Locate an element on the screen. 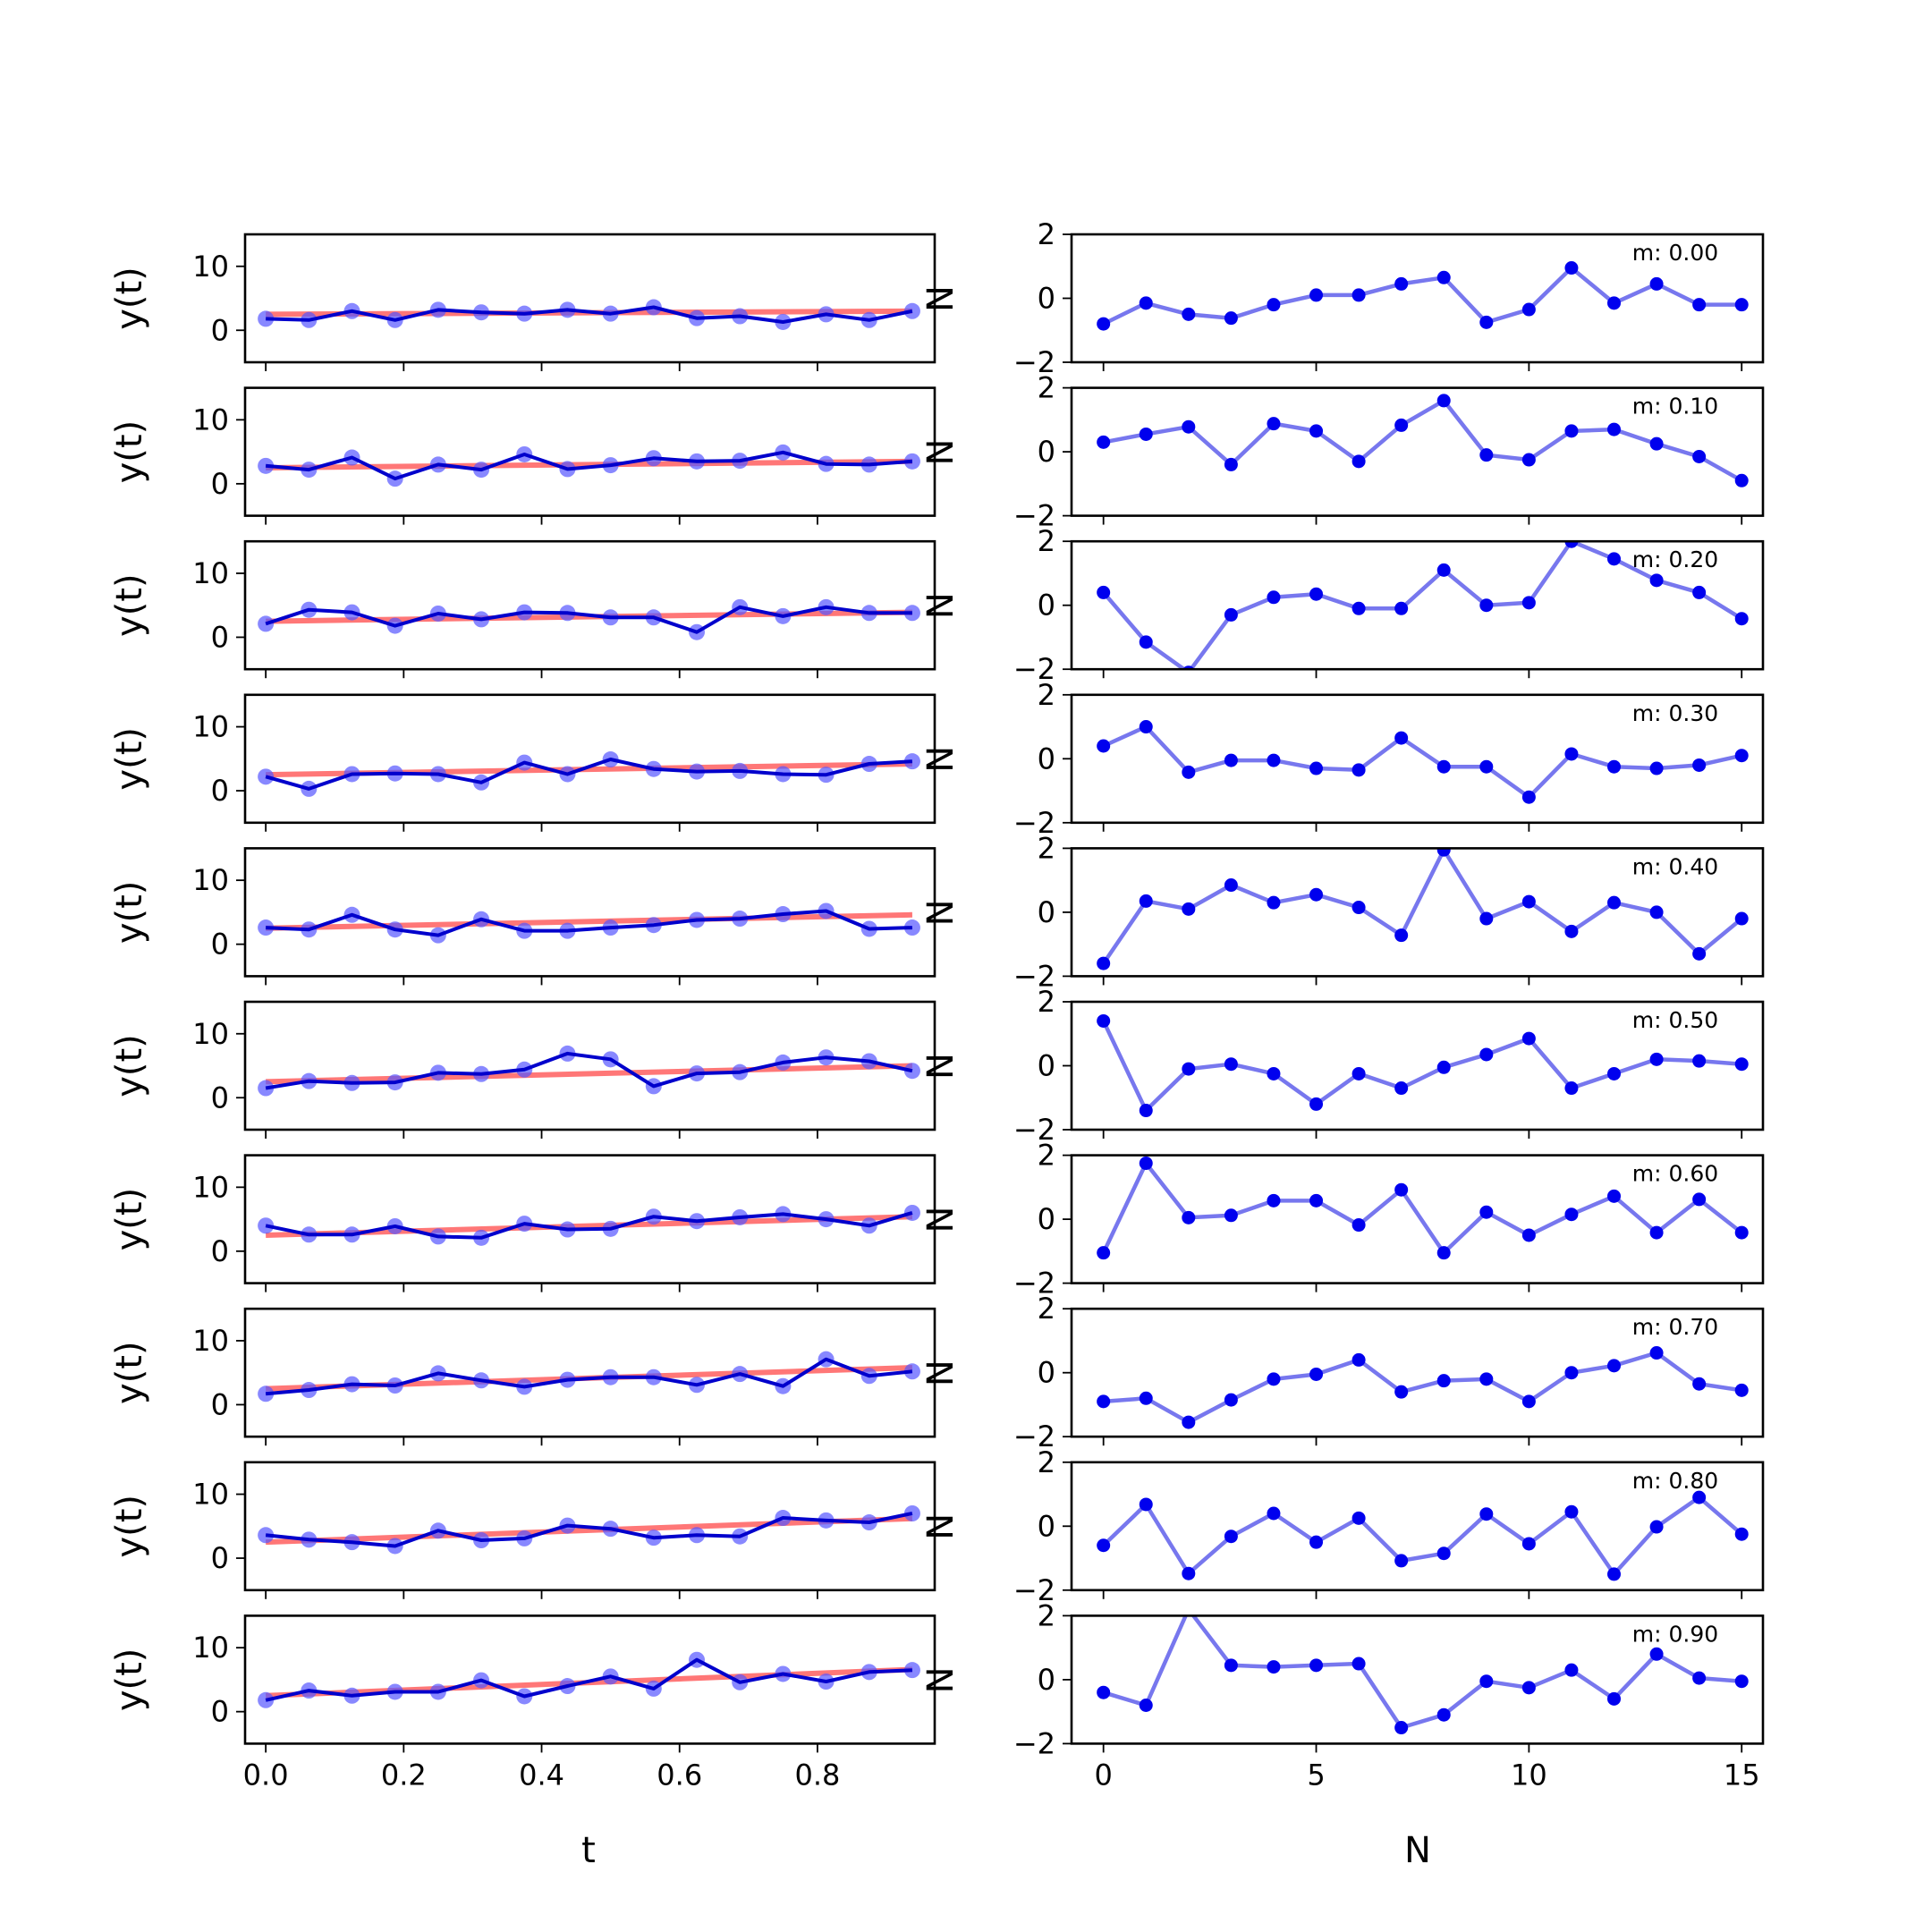  left-subplot-0: 0 10 y(t) N is located at coordinates (535, 302).